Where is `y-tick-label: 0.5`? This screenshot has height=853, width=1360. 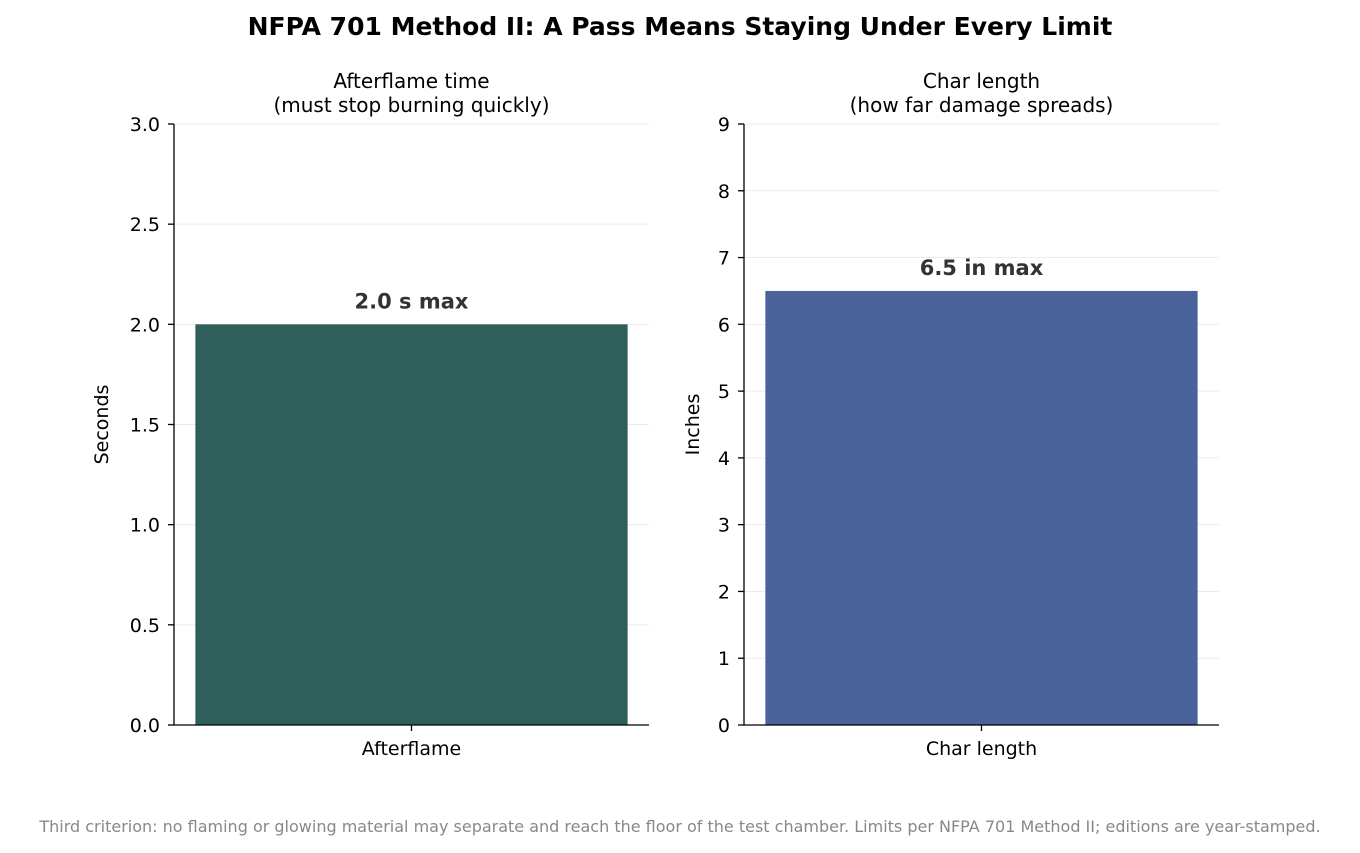 y-tick-label: 0.5 is located at coordinates (145, 626).